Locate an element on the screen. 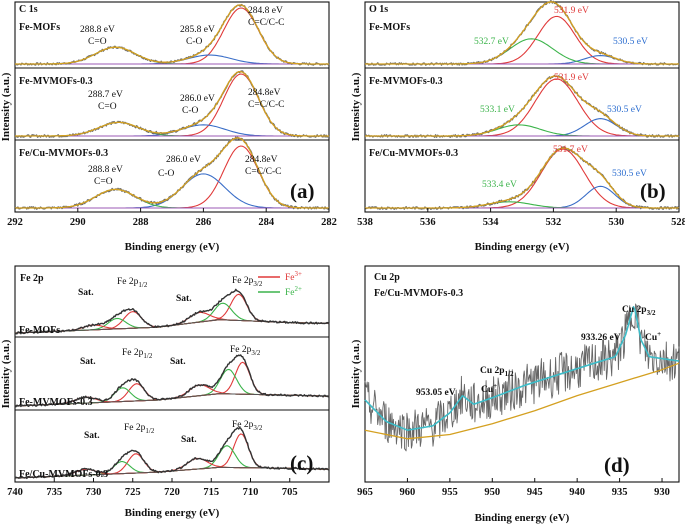  x-tick-label: 705 is located at coordinates (290, 492).